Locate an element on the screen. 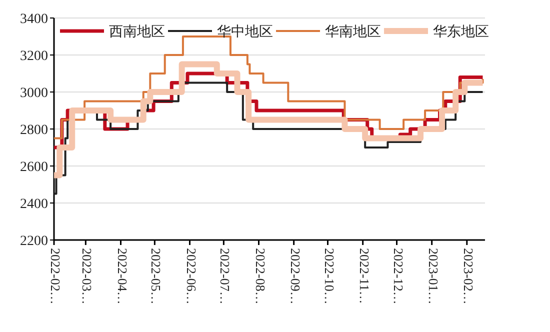 The height and width of the screenshot is (332, 550). y-tick-label: 2800 is located at coordinates (34, 130).